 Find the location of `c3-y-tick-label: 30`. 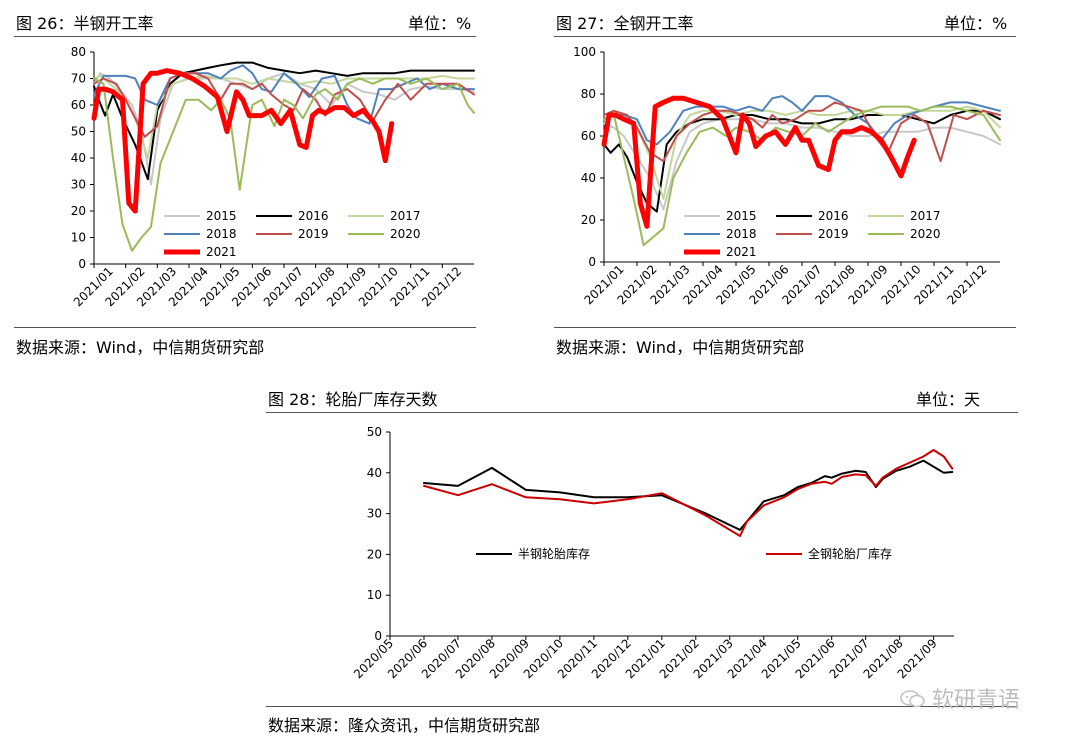

c3-y-tick-label: 30 is located at coordinates (374, 514).